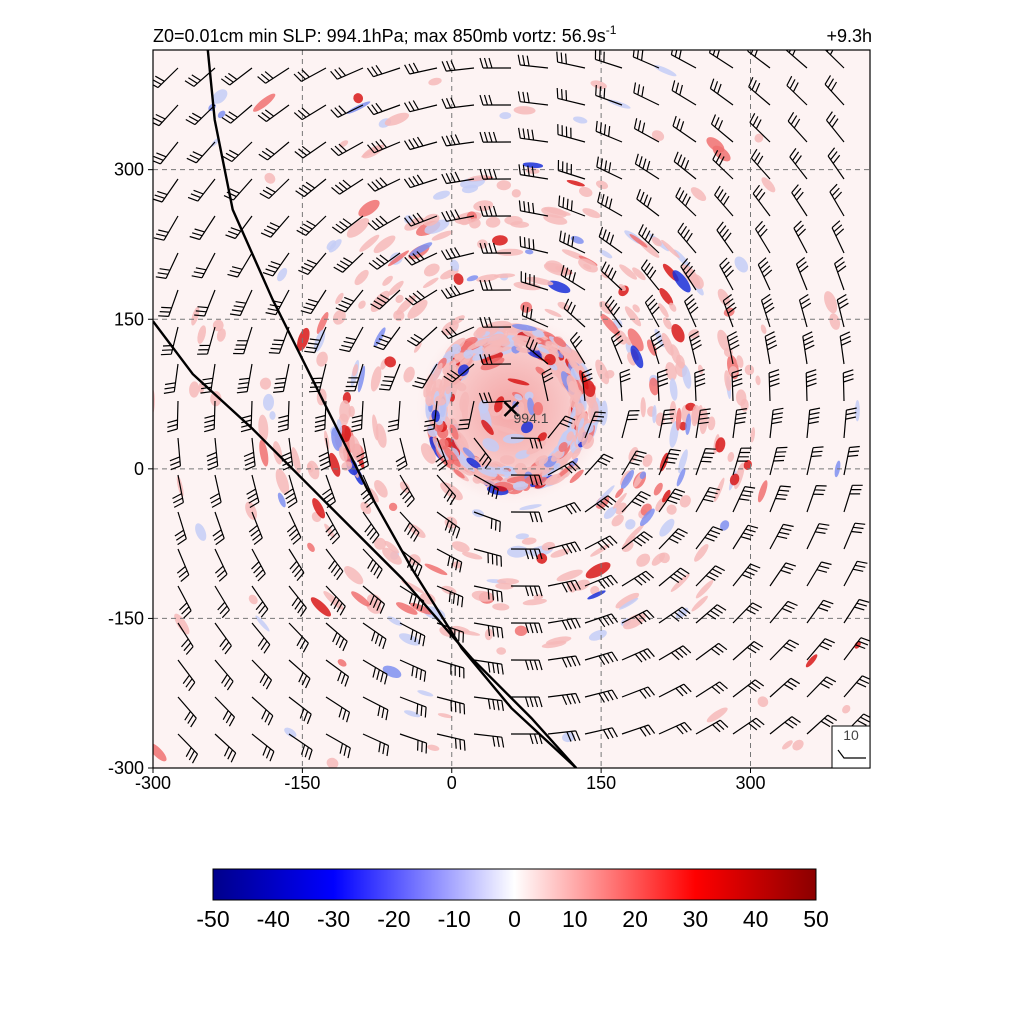 Image resolution: width=1024 pixels, height=1024 pixels. What do you see at coordinates (851, 747) in the screenshot?
I see `barb-reference-key: 10` at bounding box center [851, 747].